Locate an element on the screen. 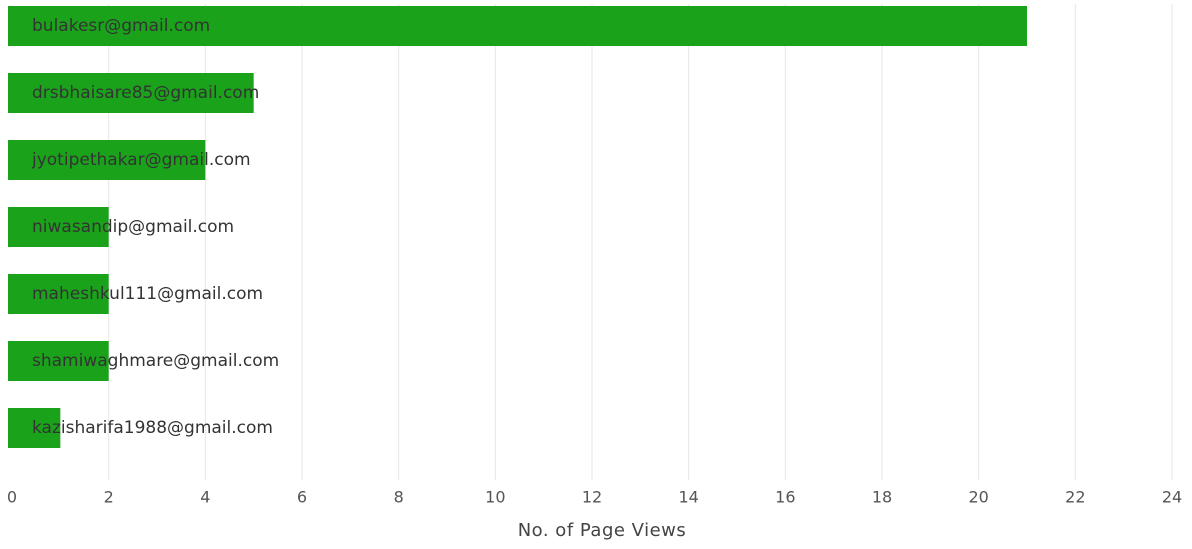  x-axis-ticks: 0 2 4 6 8 10 12 14 16 18 20 22 24 is located at coordinates (594, 497).